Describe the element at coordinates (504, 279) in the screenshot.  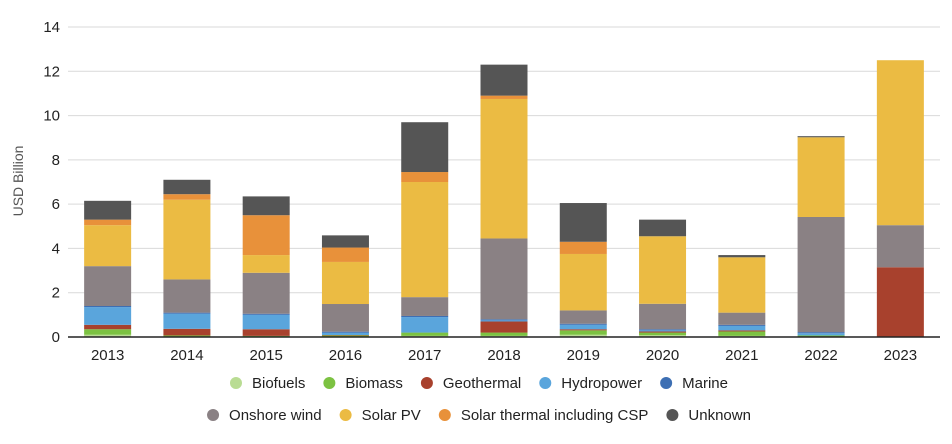
I see `bar-segment-onshore-wind-2018` at that location.